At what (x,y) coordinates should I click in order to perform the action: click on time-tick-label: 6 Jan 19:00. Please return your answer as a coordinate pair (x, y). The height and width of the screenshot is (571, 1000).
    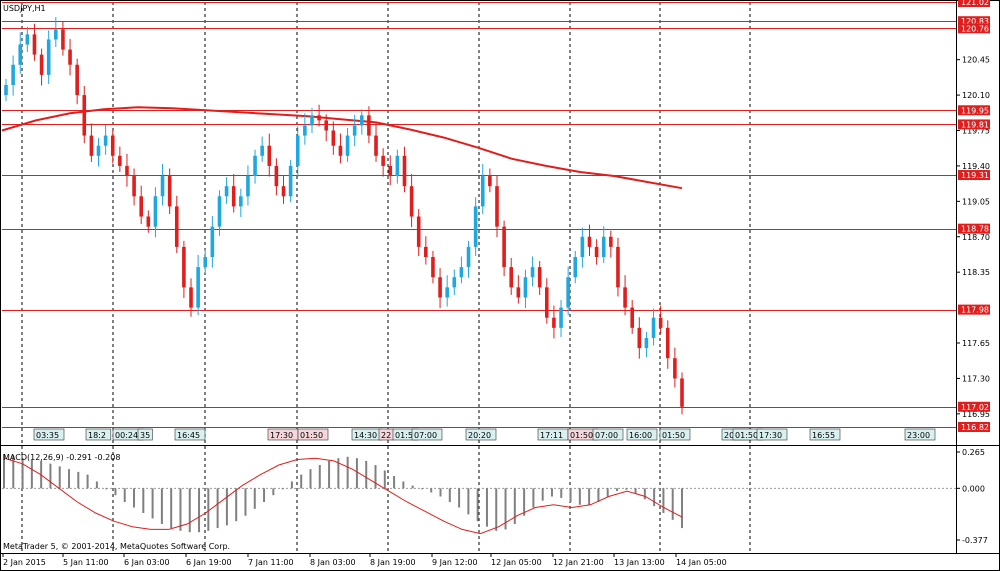
    Looking at the image, I should click on (209, 562).